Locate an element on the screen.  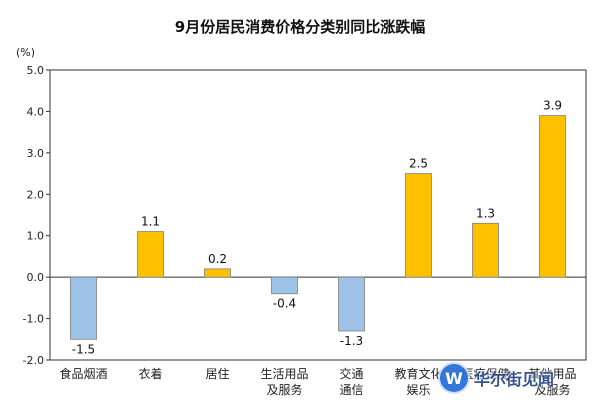
watermark-text: 华尔街见闻 is located at coordinates (514, 379).